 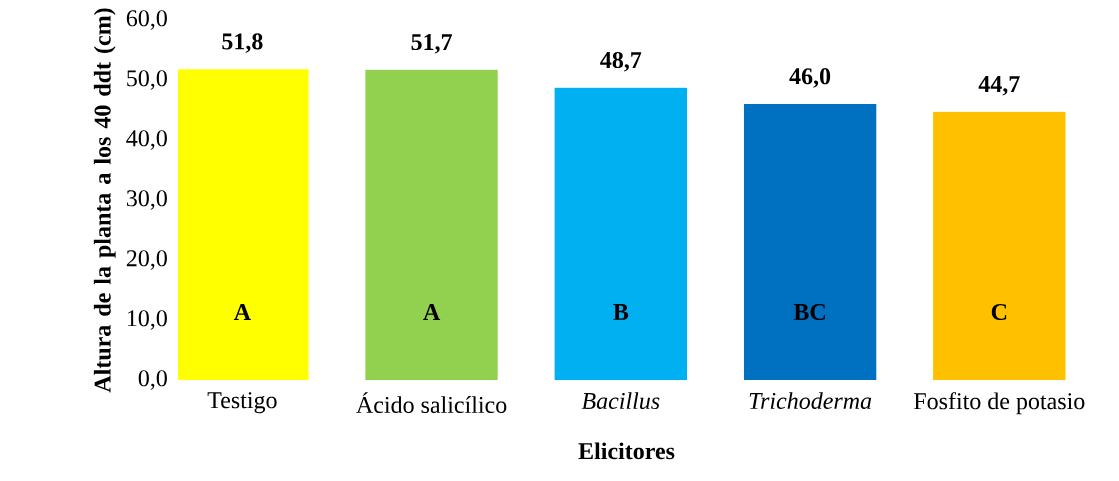 What do you see at coordinates (431, 403) in the screenshot?
I see `x-tick-label: Ácido salicílico` at bounding box center [431, 403].